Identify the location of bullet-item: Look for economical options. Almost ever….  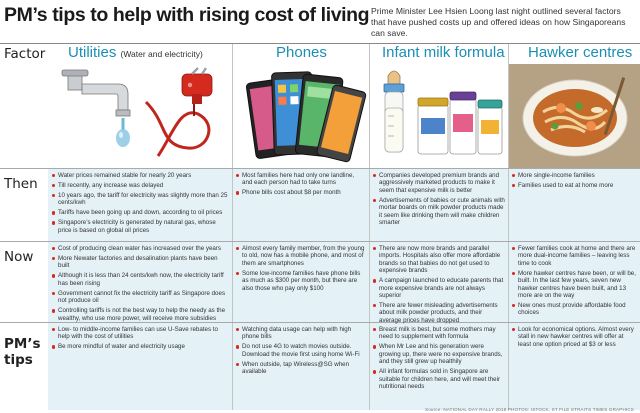
(574, 337).